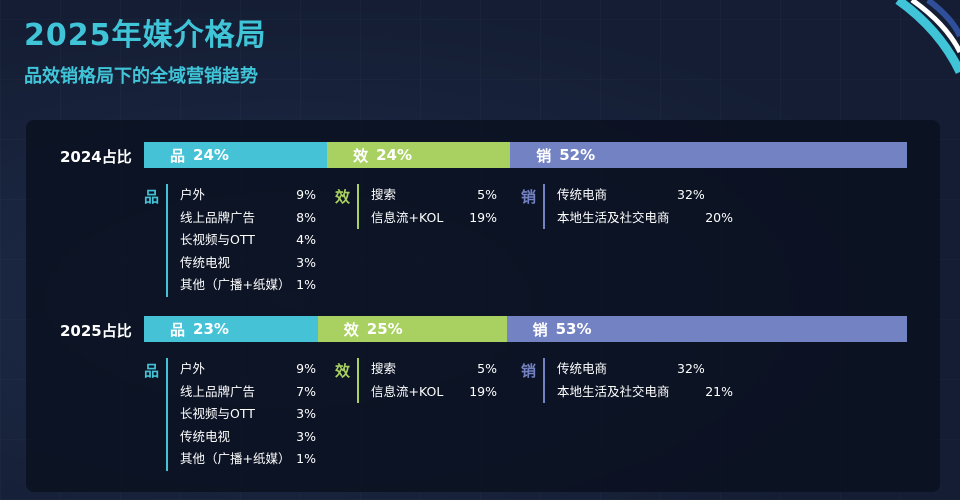  What do you see at coordinates (306, 391) in the screenshot?
I see `item-value: 7%` at bounding box center [306, 391].